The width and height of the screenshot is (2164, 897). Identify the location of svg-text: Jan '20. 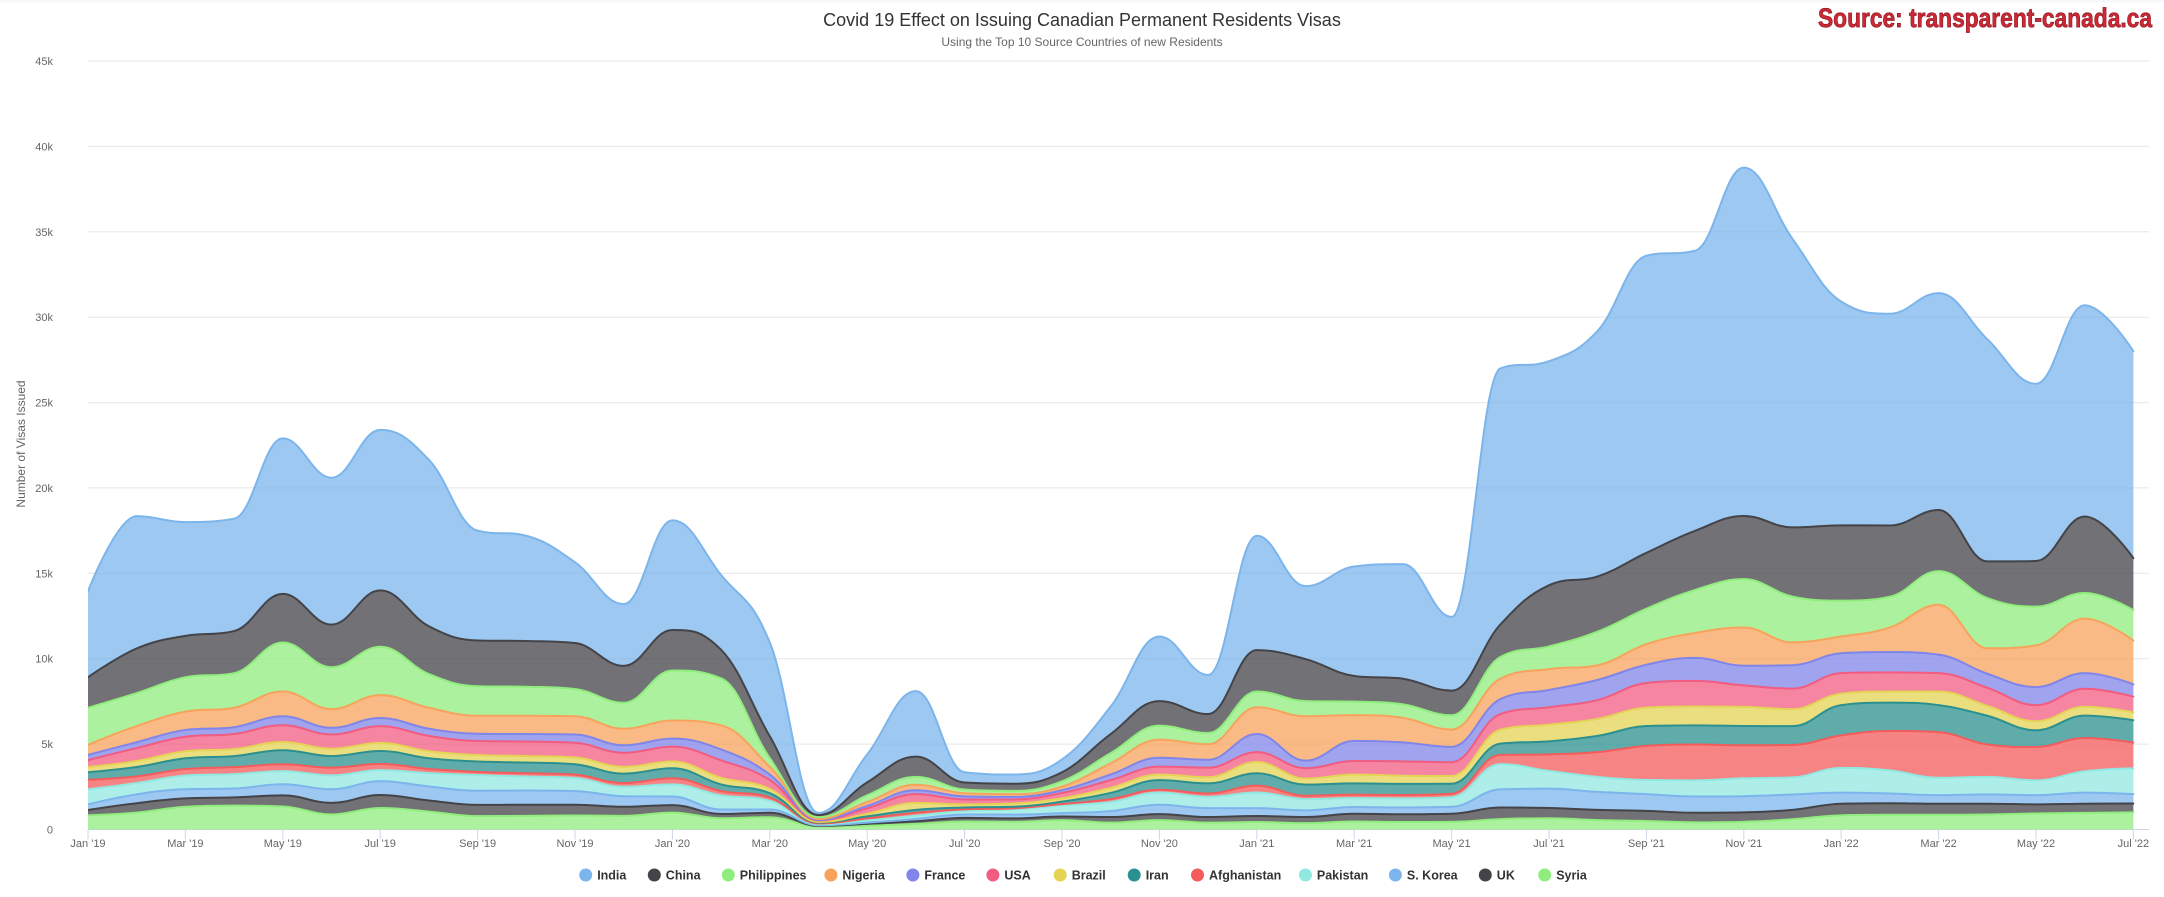
(672, 844).